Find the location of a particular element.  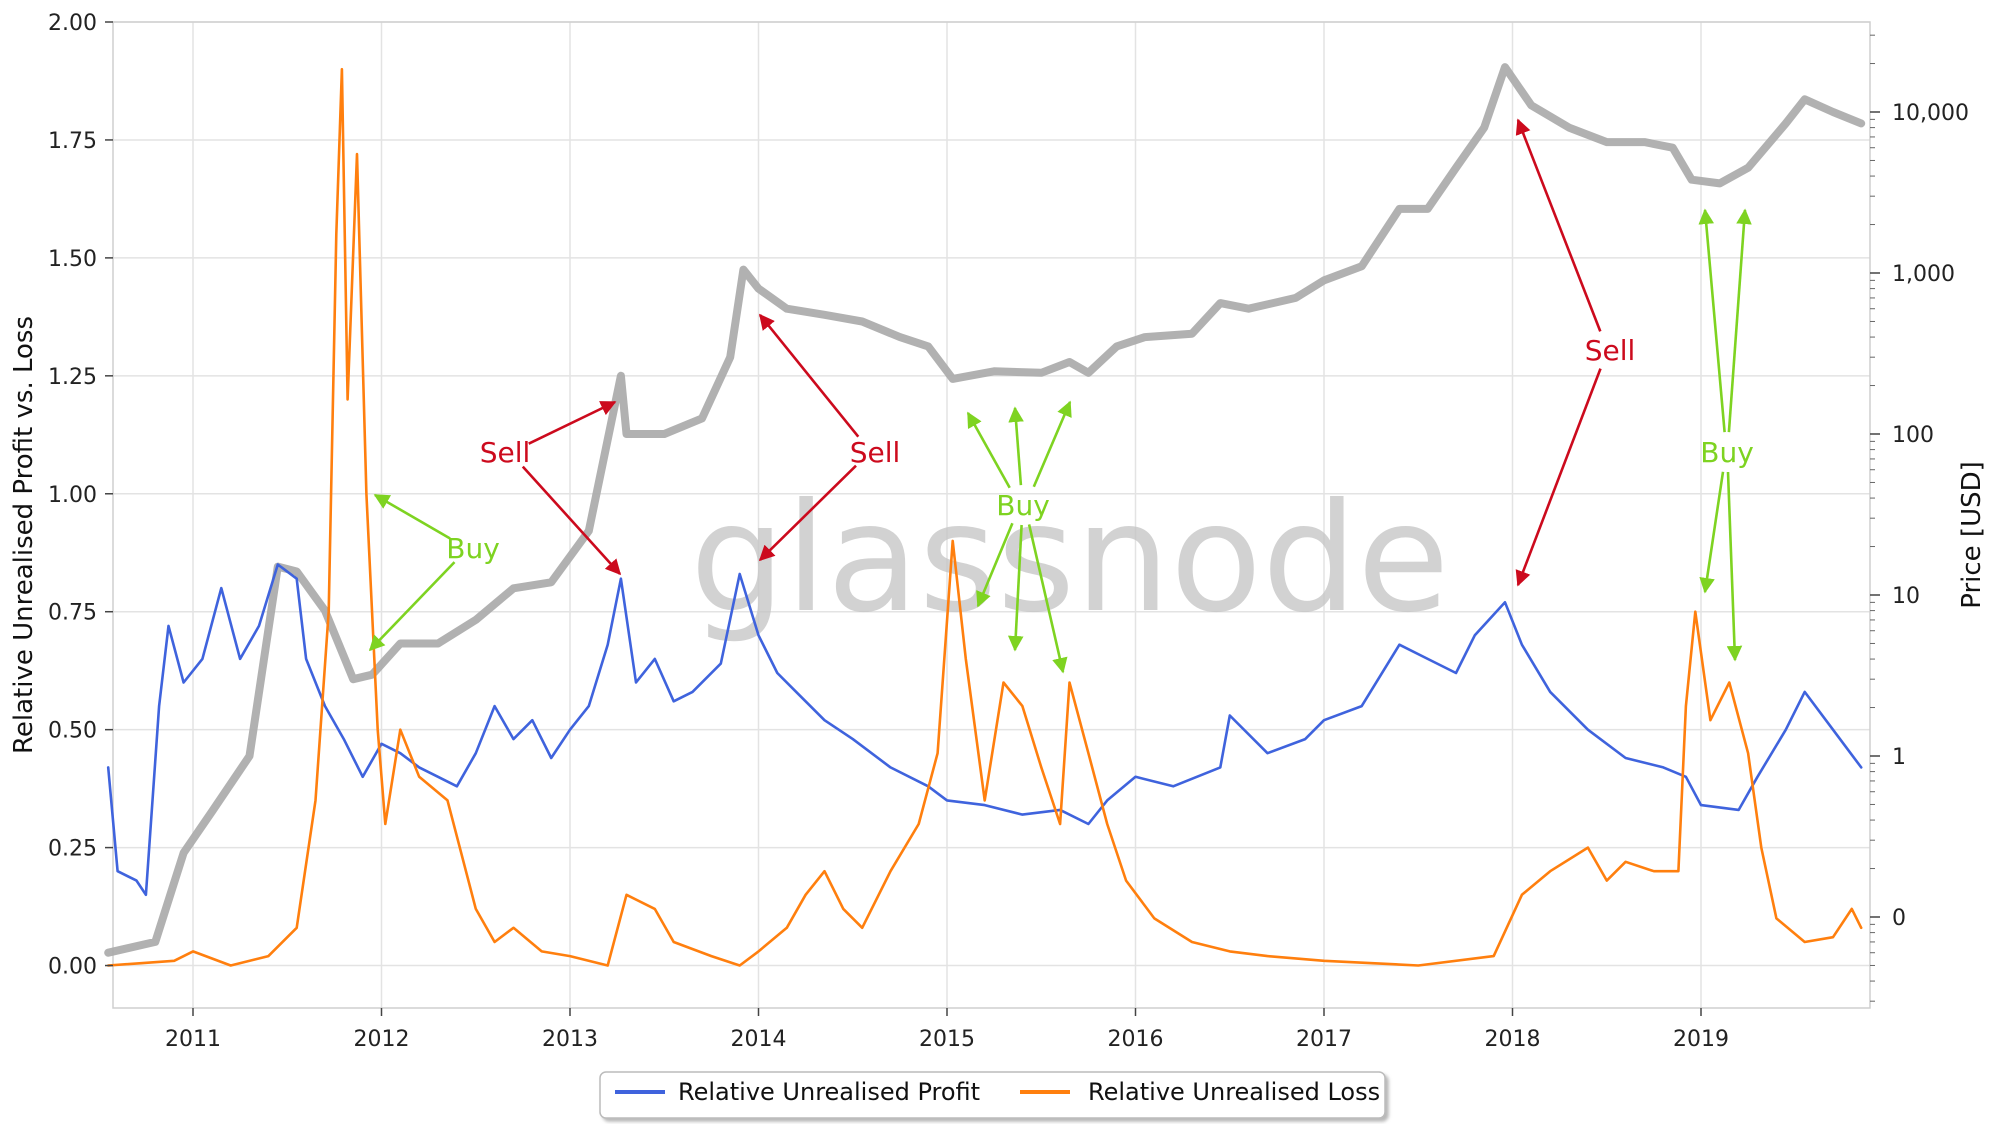

right-tick-label: 100 is located at coordinates (1913, 435).